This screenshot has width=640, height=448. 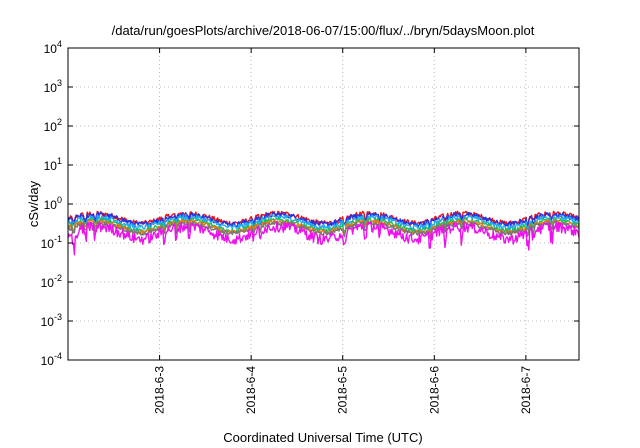 What do you see at coordinates (51, 320) in the screenshot?
I see `y-tick-label: 10⁻³` at bounding box center [51, 320].